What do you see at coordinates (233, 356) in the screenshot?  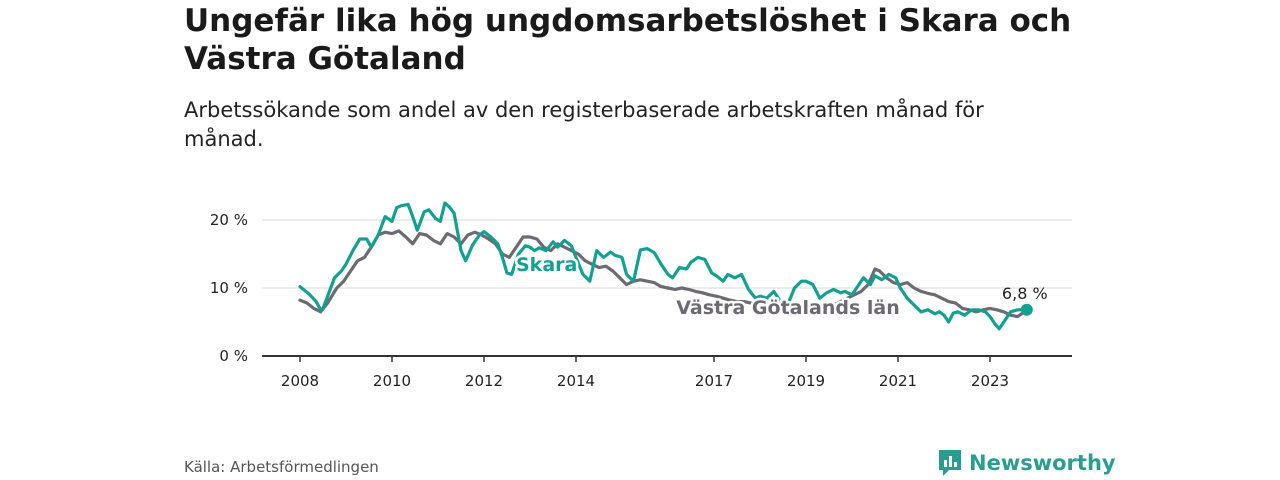 I see `y-tick-label: 0 %` at bounding box center [233, 356].